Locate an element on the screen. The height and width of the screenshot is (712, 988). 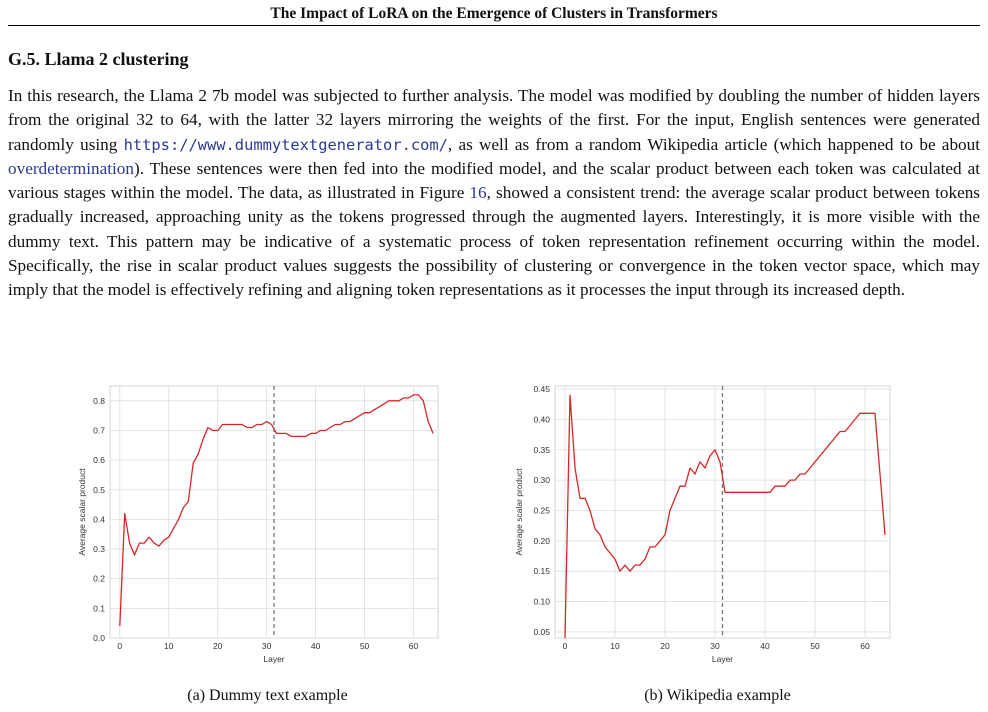
y-tick-label: 0.4 is located at coordinates (99, 519).